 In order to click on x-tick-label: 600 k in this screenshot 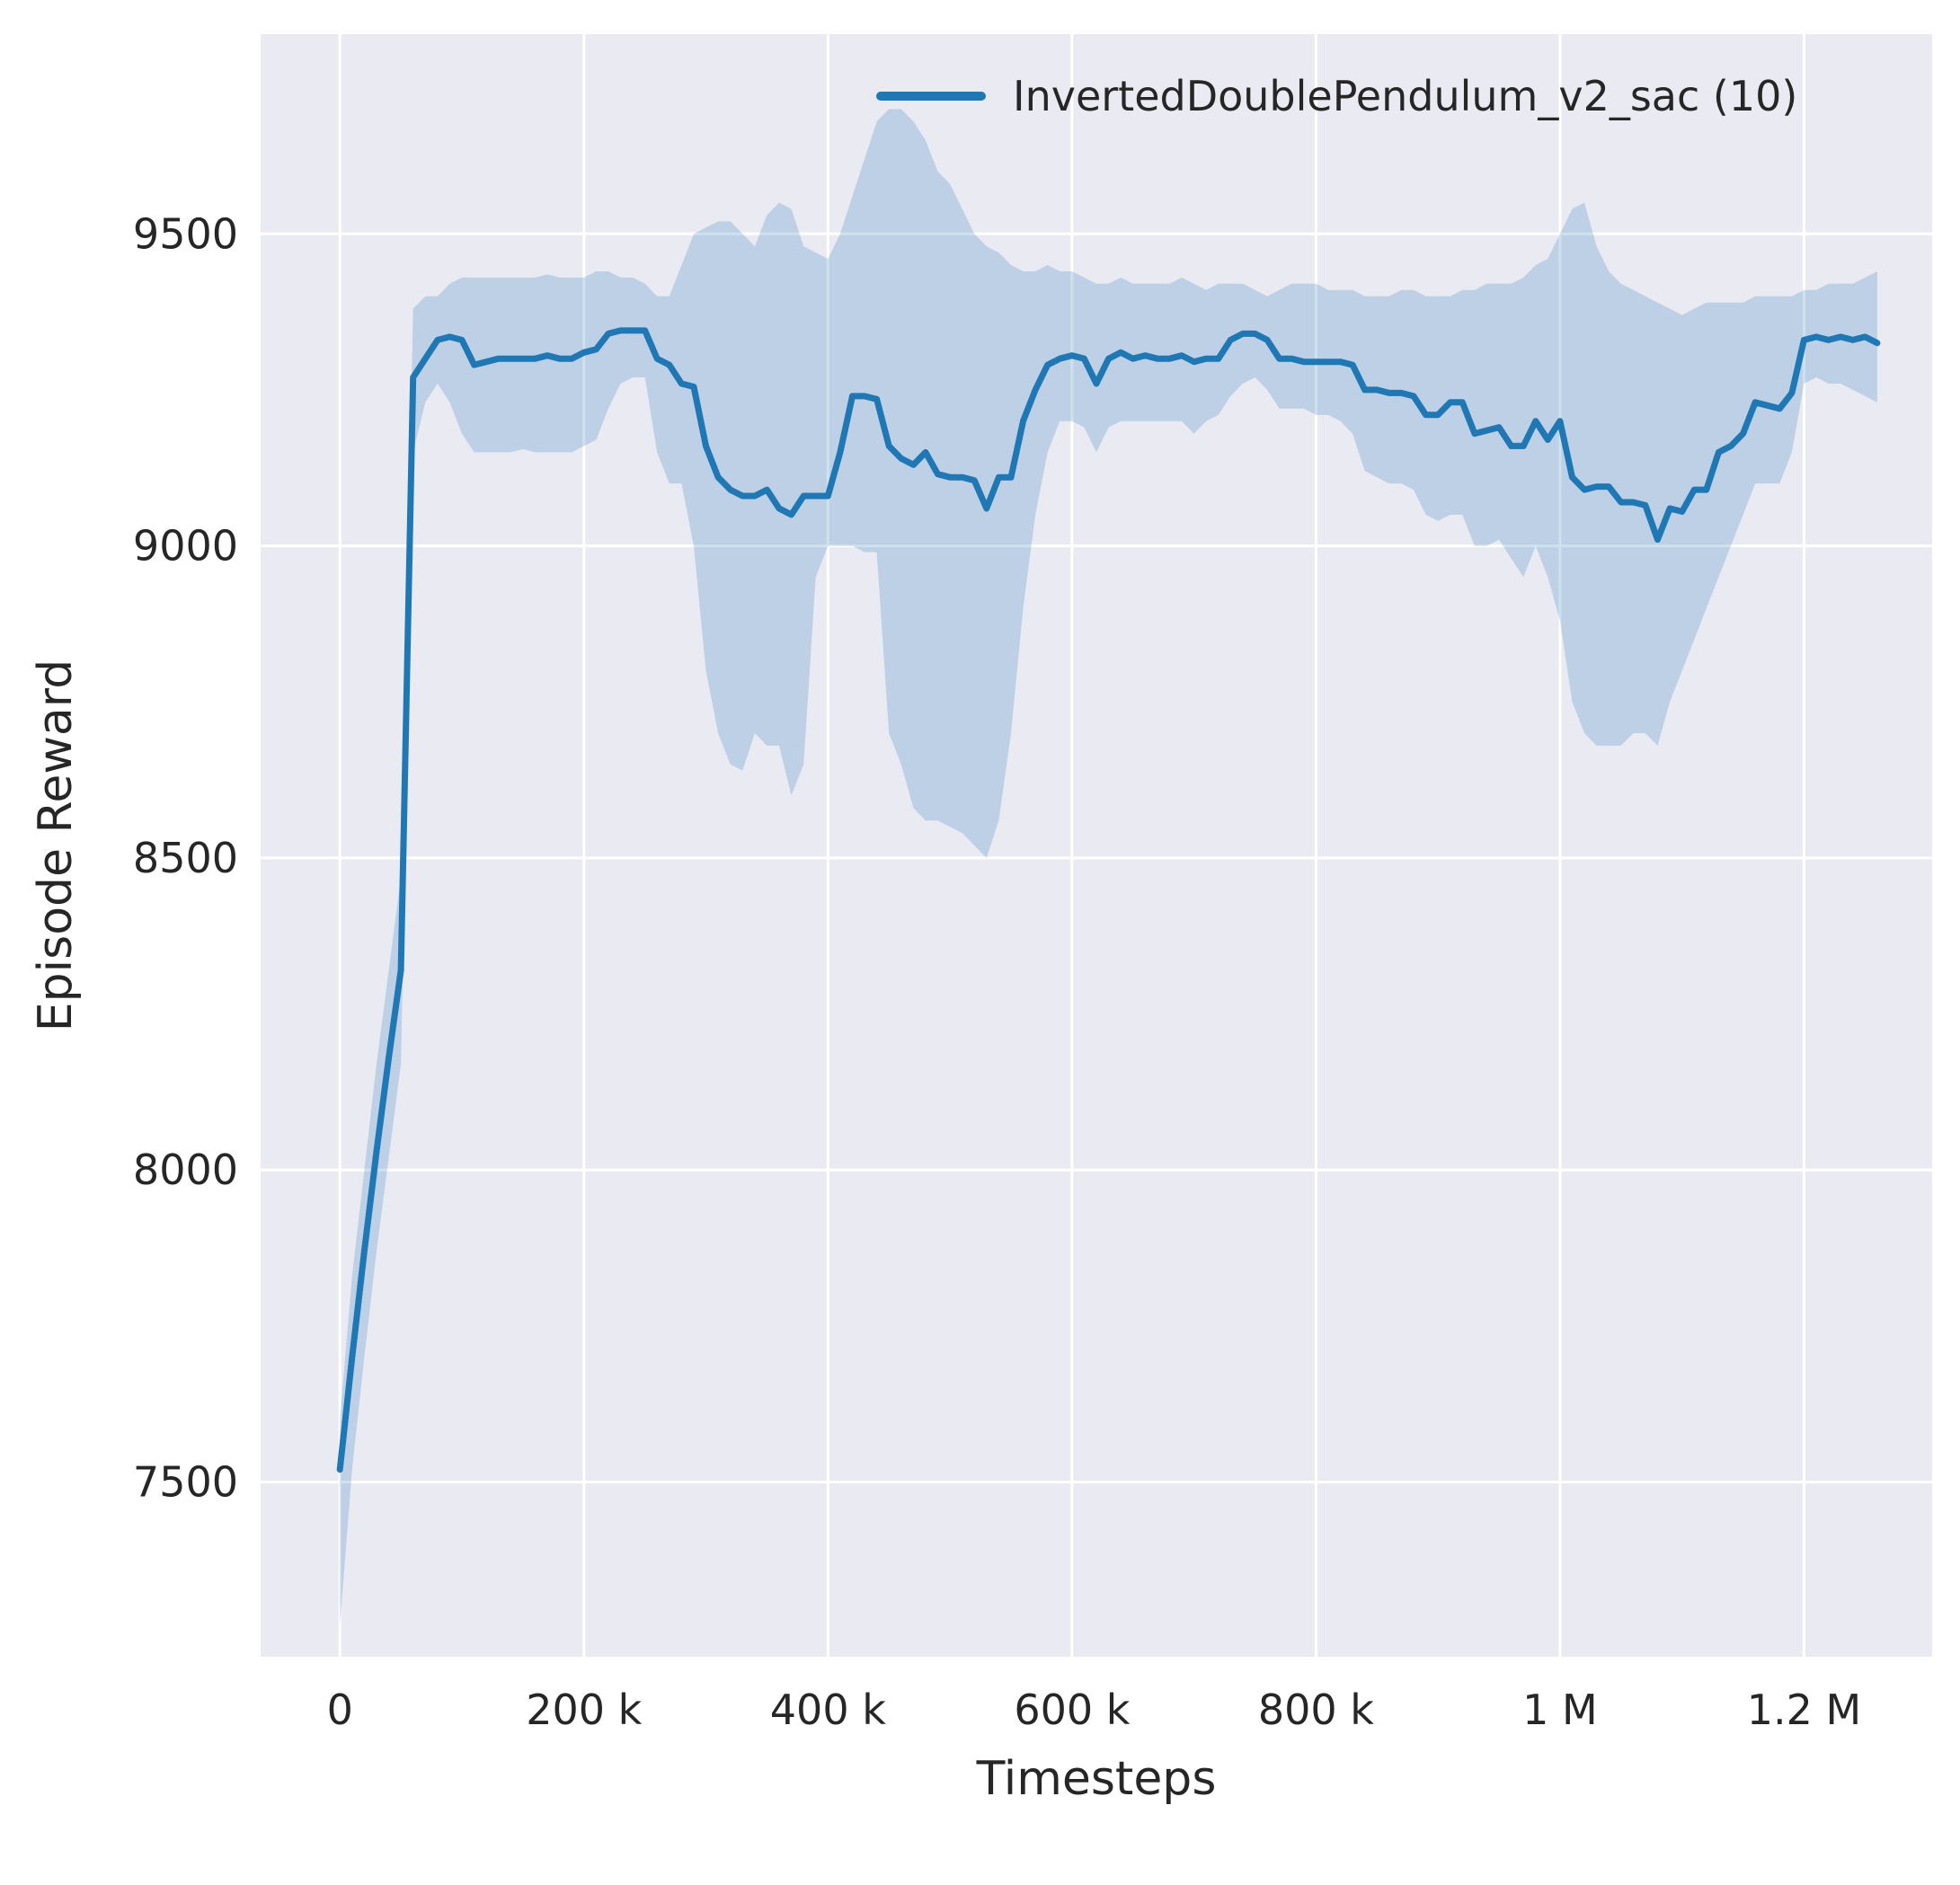, I will do `click(1072, 1710)`.